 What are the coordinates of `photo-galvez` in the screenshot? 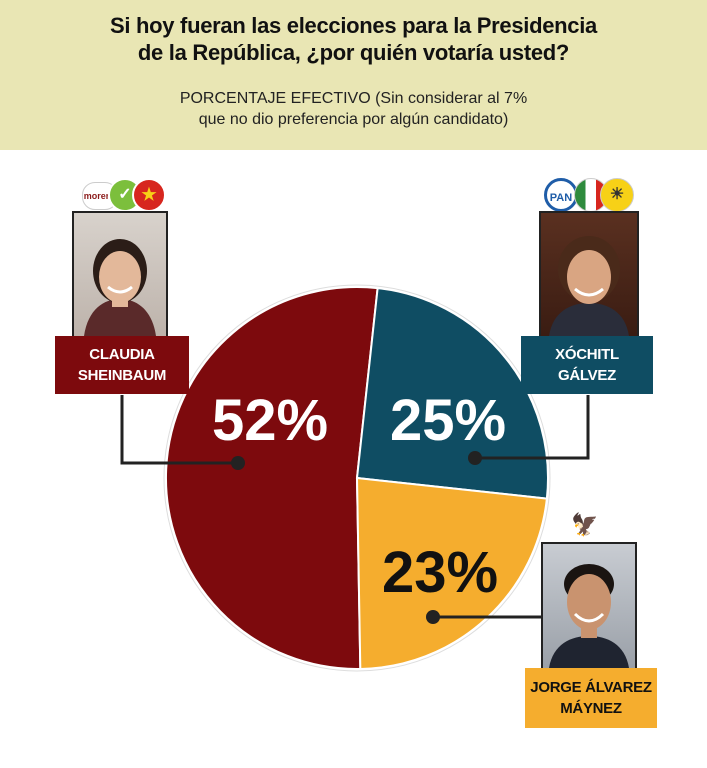 It's located at (589, 274).